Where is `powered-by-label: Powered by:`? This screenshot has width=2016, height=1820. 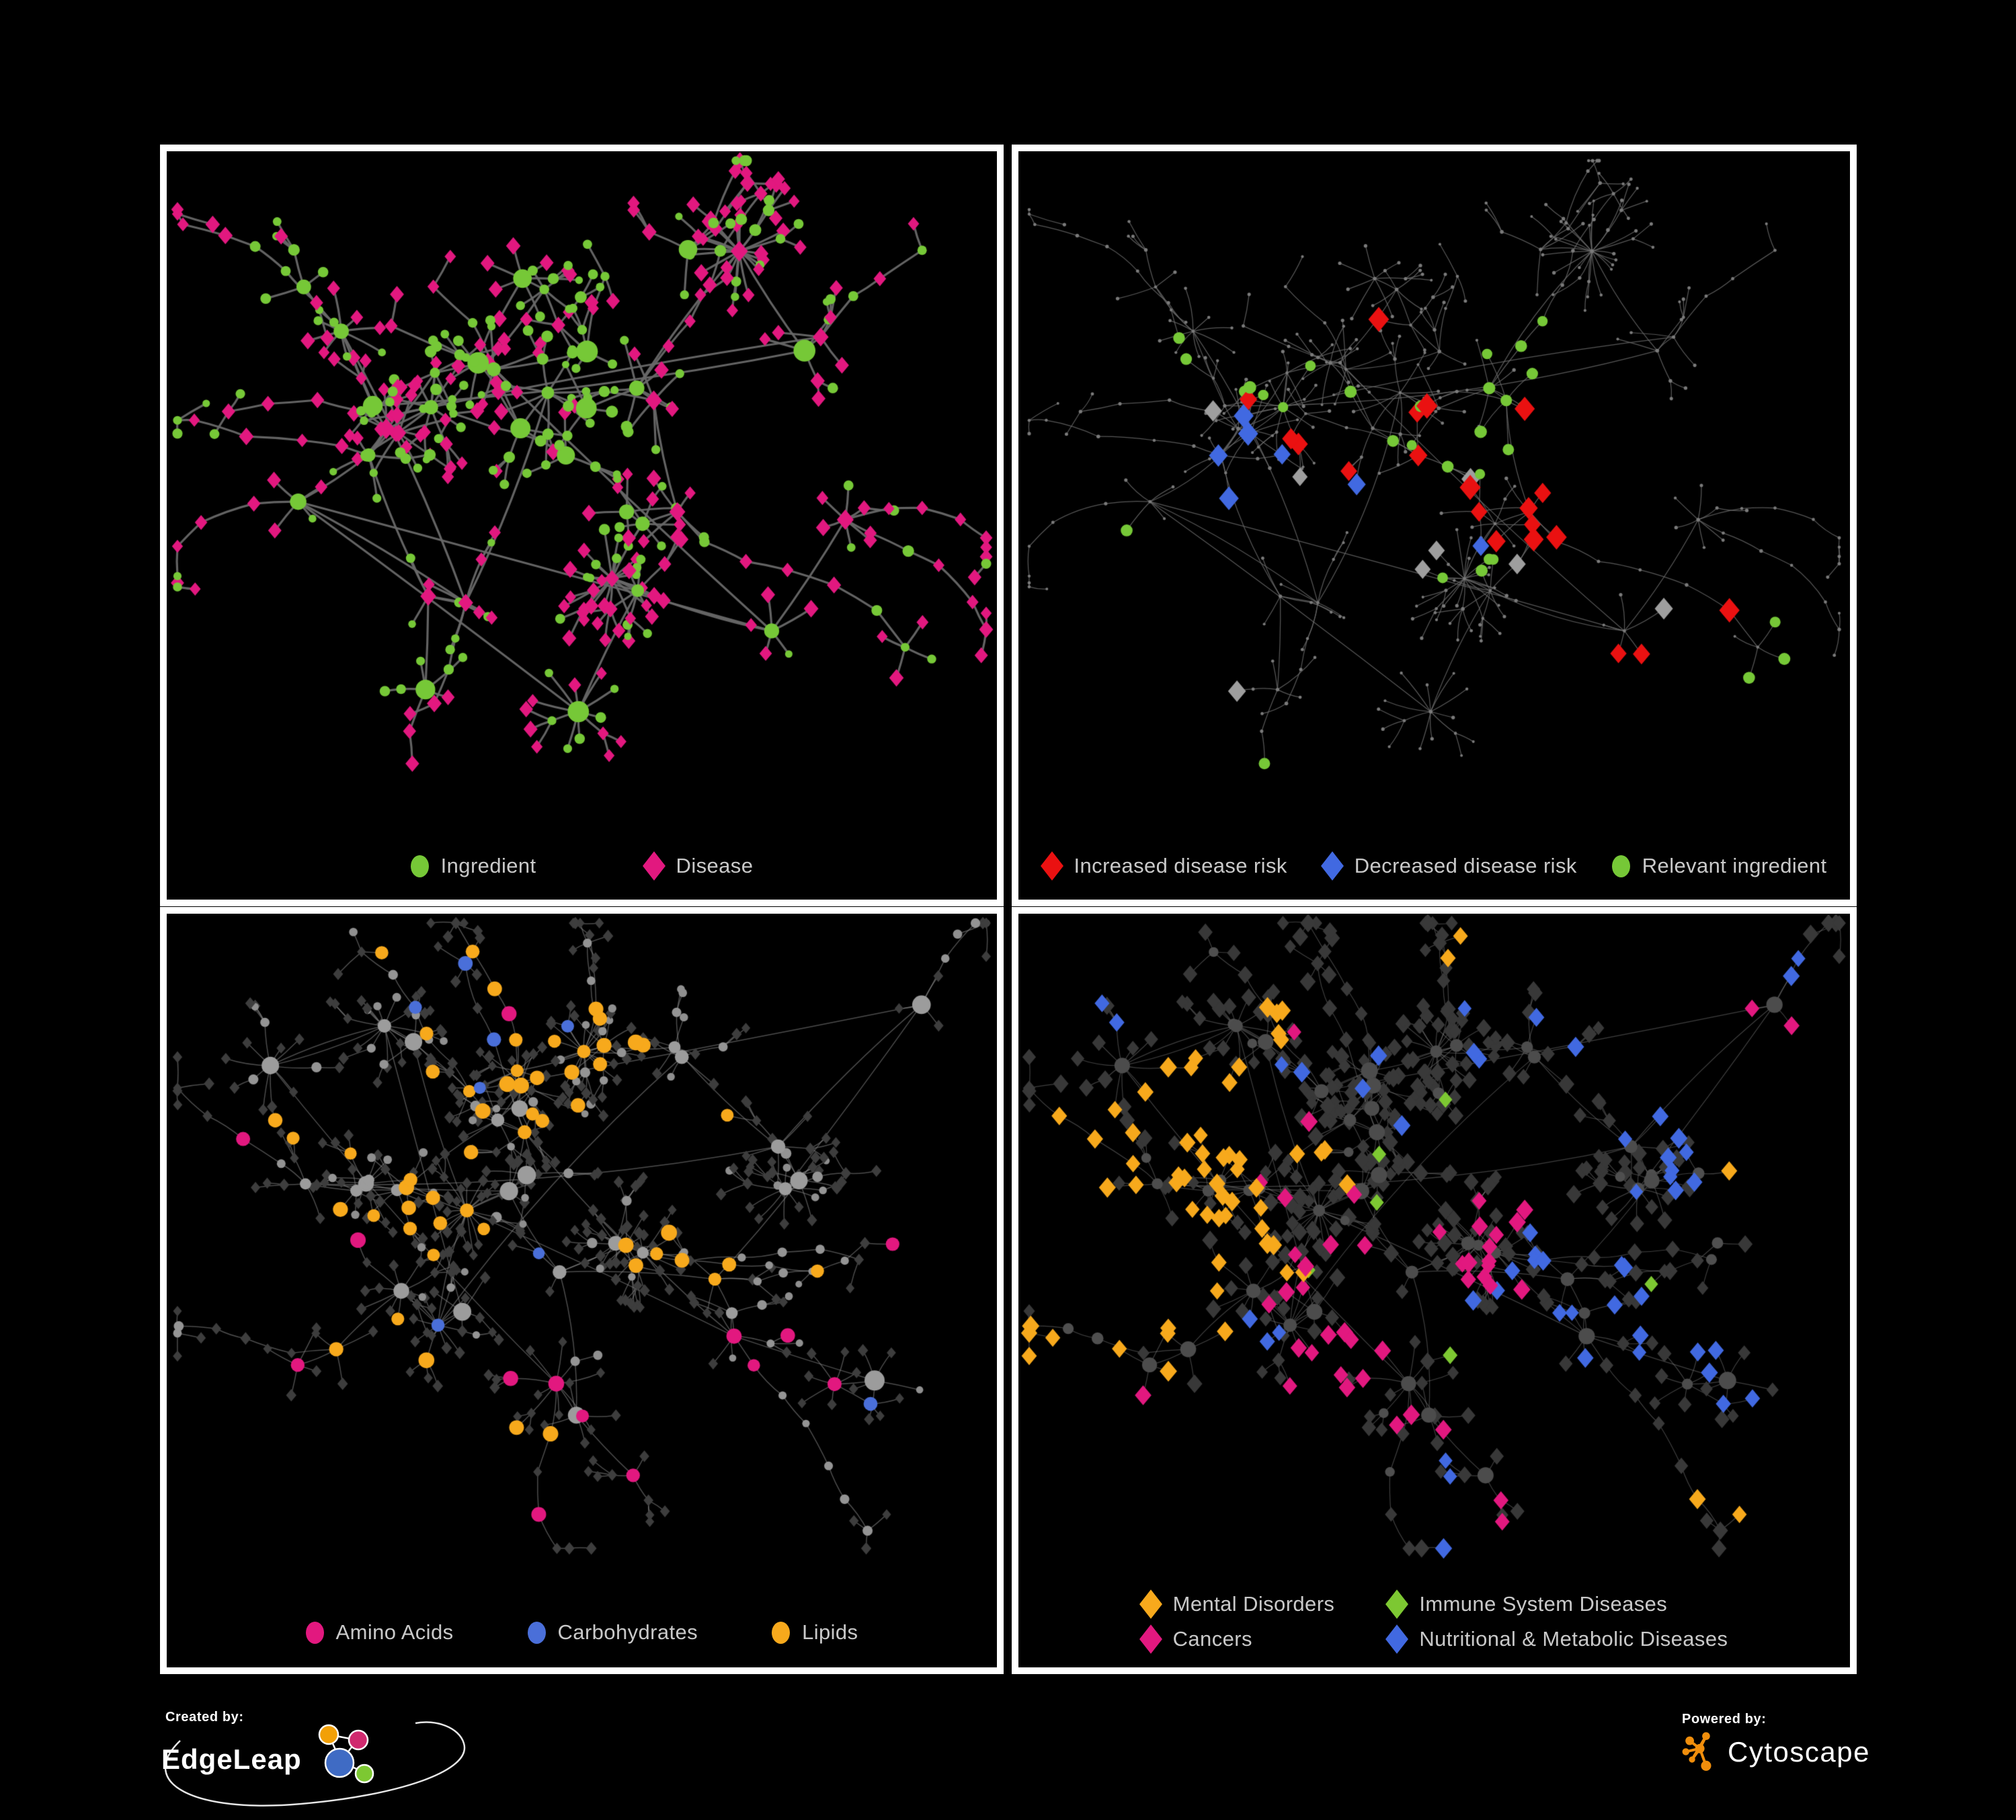
powered-by-label: Powered by: is located at coordinates (1724, 1719).